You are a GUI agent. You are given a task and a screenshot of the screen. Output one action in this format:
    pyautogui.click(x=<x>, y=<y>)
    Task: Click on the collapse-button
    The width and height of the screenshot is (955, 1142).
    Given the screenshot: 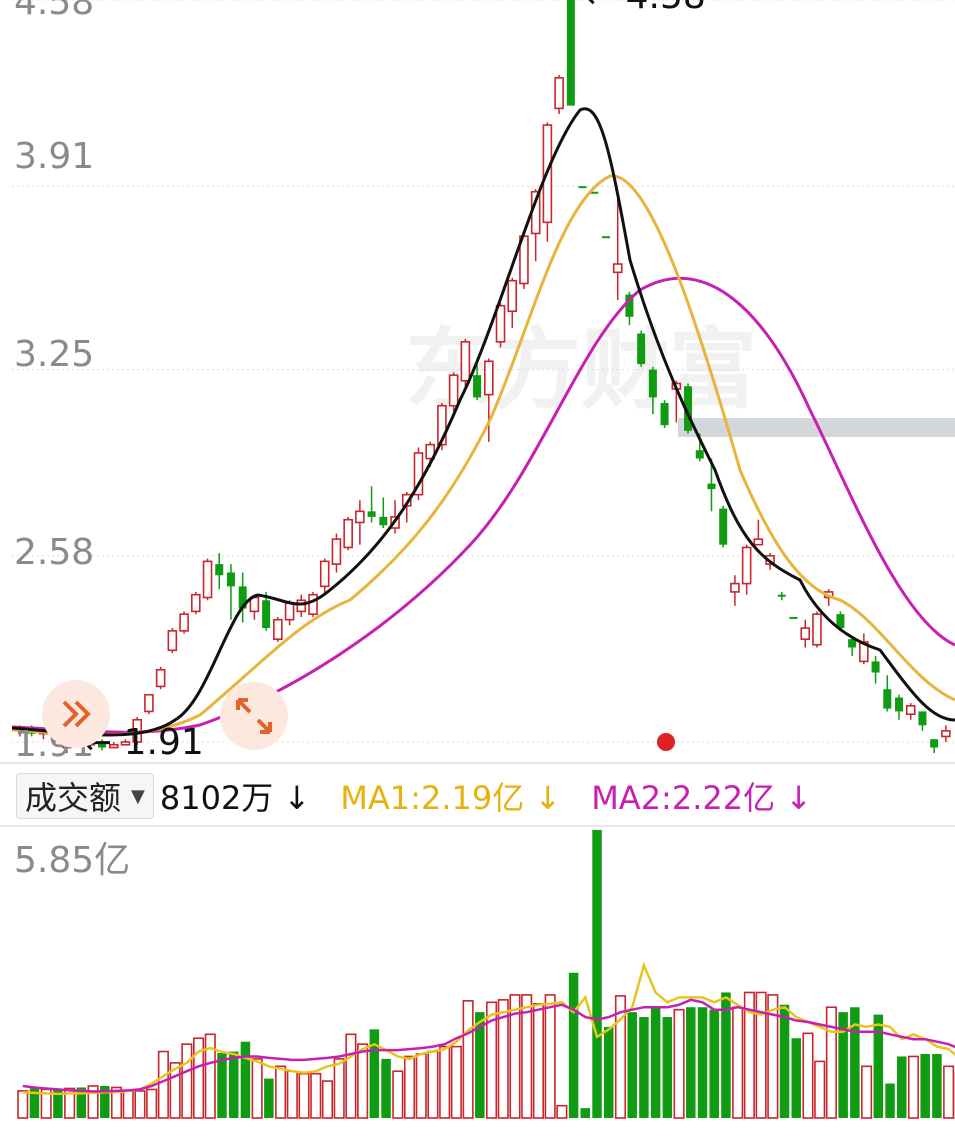 What is the action you would take?
    pyautogui.click(x=76, y=714)
    